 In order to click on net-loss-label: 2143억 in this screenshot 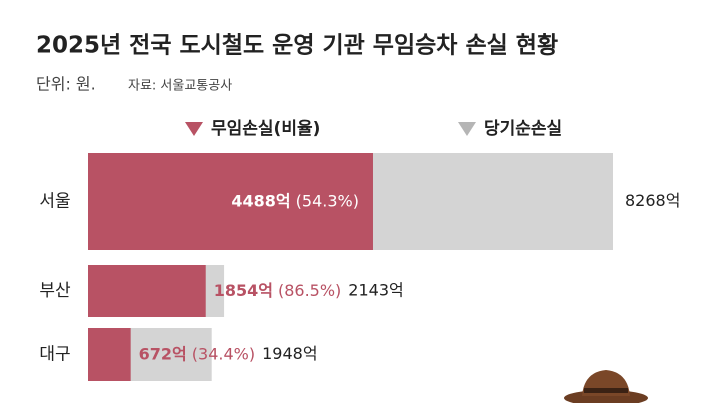, I will do `click(375, 290)`.